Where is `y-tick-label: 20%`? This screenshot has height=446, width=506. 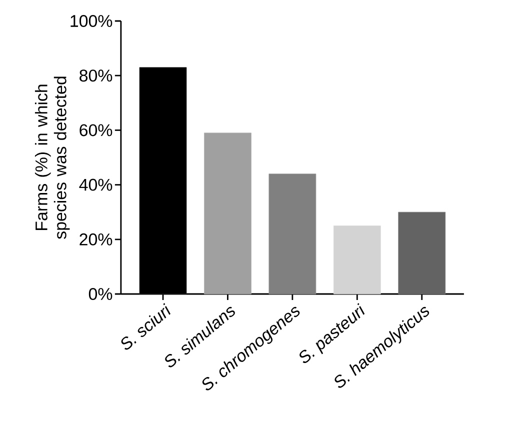 y-tick-label: 20% is located at coordinates (96, 239).